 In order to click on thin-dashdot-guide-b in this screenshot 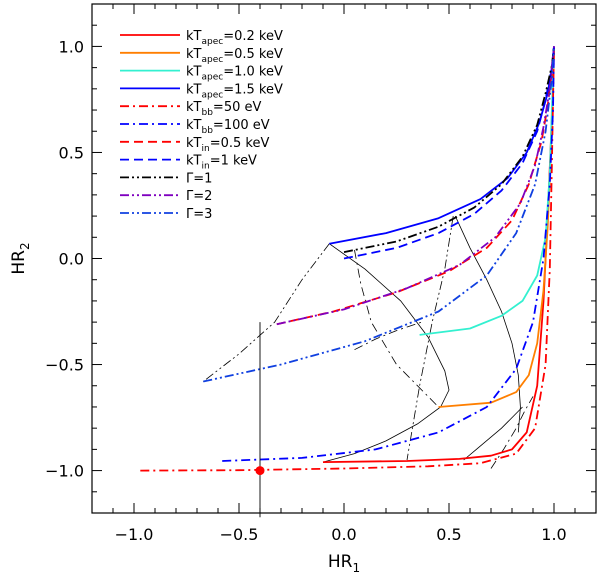, I will do `click(388, 336)`.